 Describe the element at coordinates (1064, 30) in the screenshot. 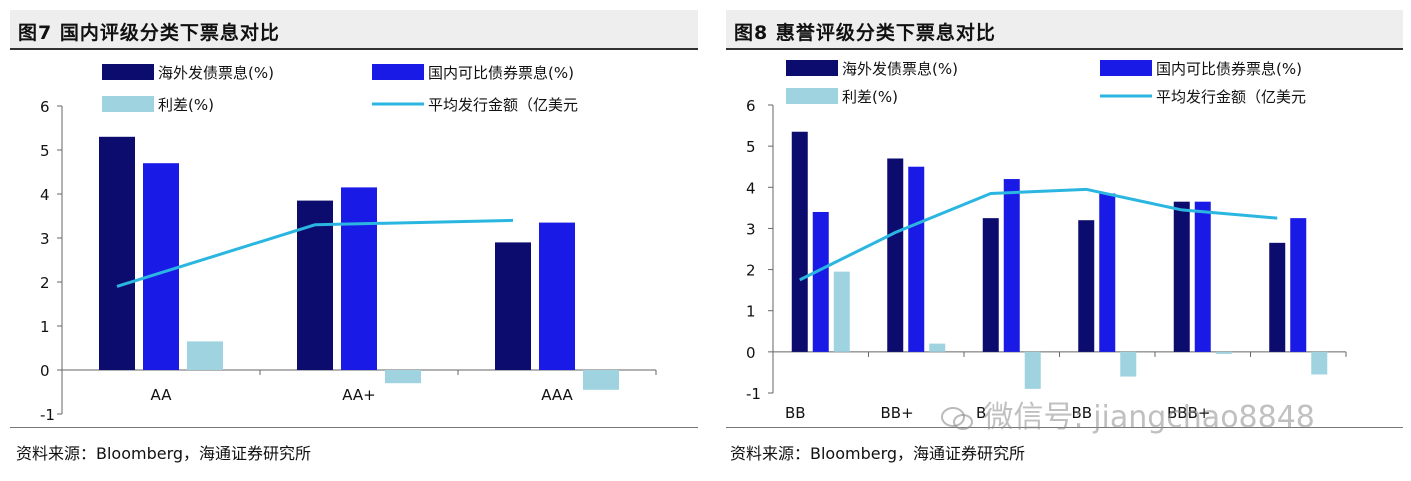

I see `title-bar: 图8 惠誉评级分类下票息对比` at that location.